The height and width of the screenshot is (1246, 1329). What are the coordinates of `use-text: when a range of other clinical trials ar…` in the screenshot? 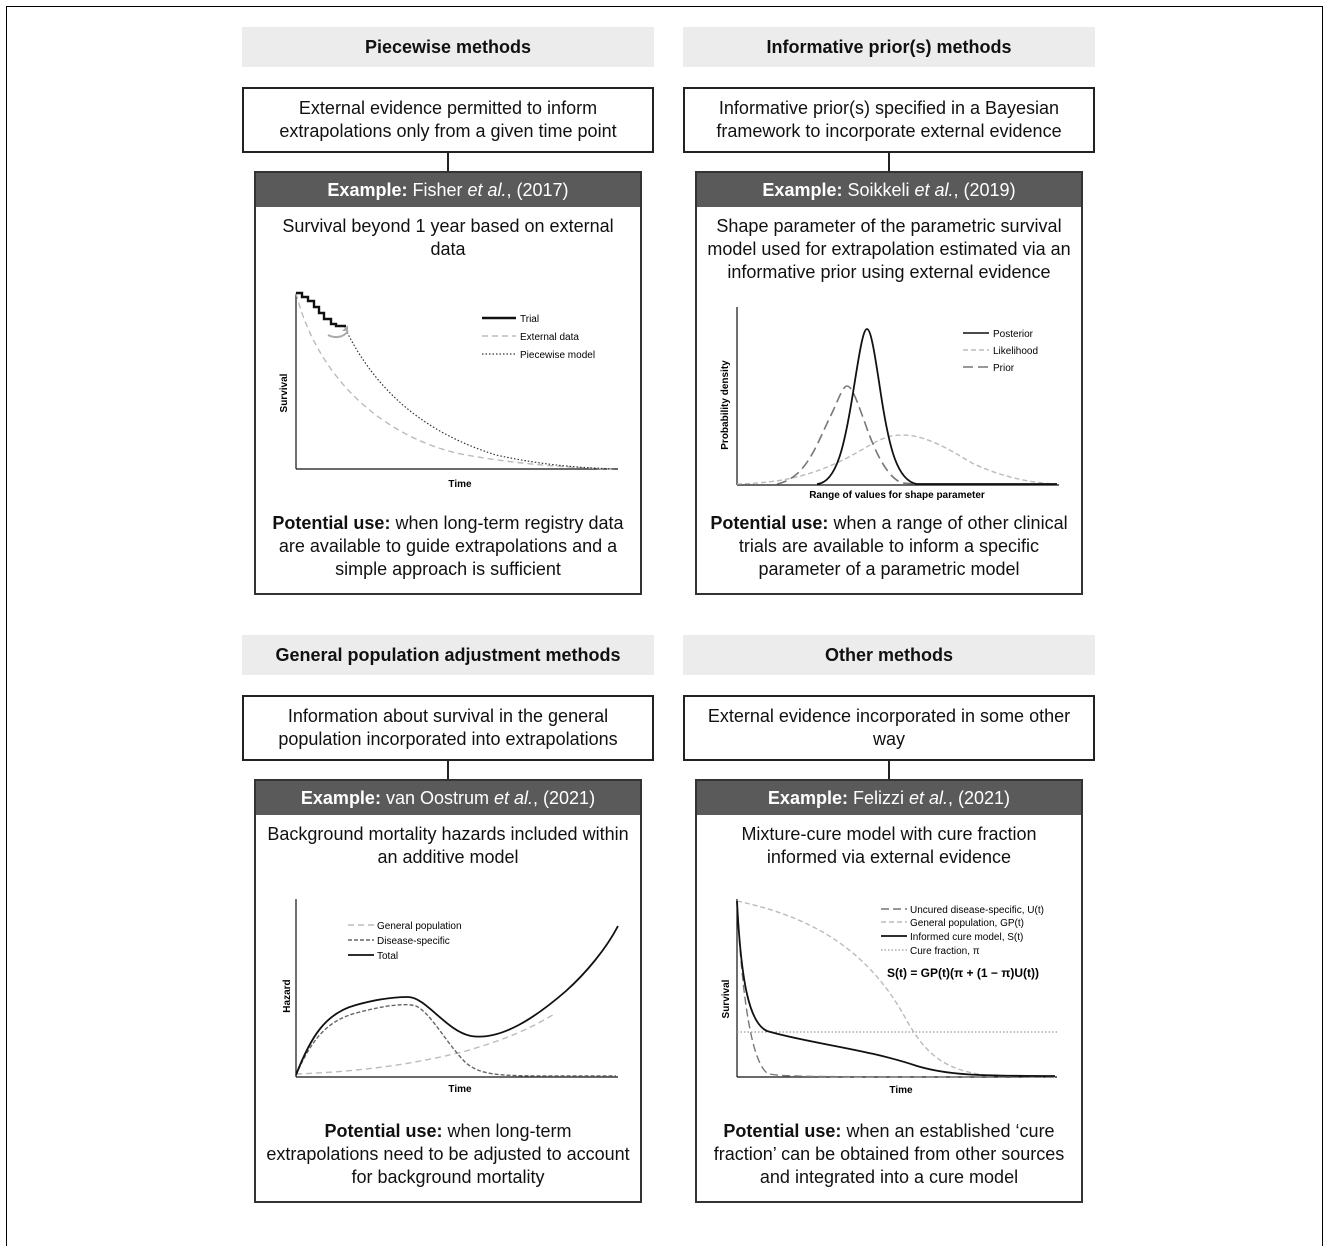 It's located at (903, 546).